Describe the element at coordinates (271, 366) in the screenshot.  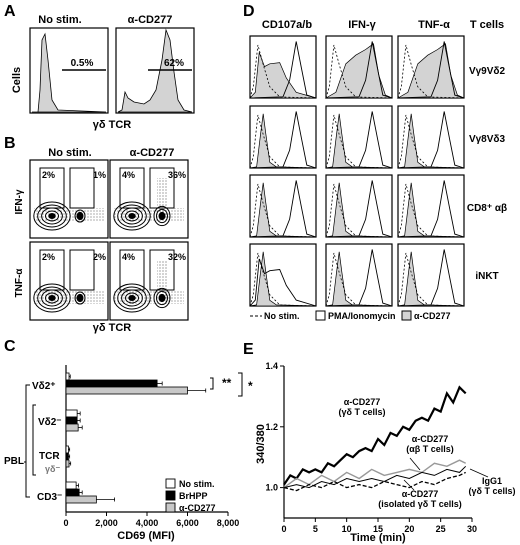
I see `e-y-tick-label: 1.4` at that location.